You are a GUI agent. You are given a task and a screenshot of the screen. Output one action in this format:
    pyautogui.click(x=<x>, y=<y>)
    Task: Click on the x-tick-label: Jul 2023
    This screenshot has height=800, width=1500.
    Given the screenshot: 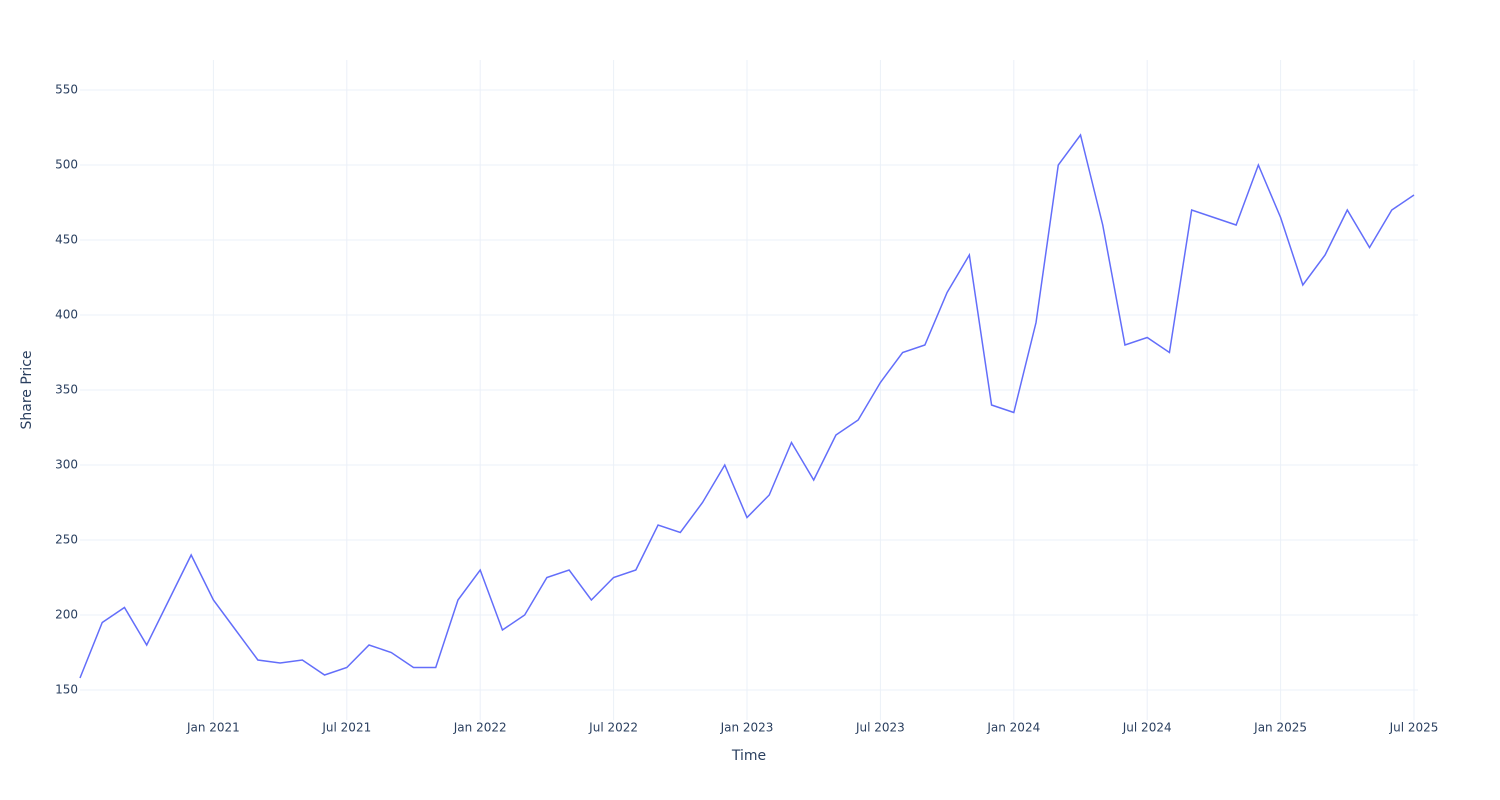 What is the action you would take?
    pyautogui.click(x=880, y=728)
    